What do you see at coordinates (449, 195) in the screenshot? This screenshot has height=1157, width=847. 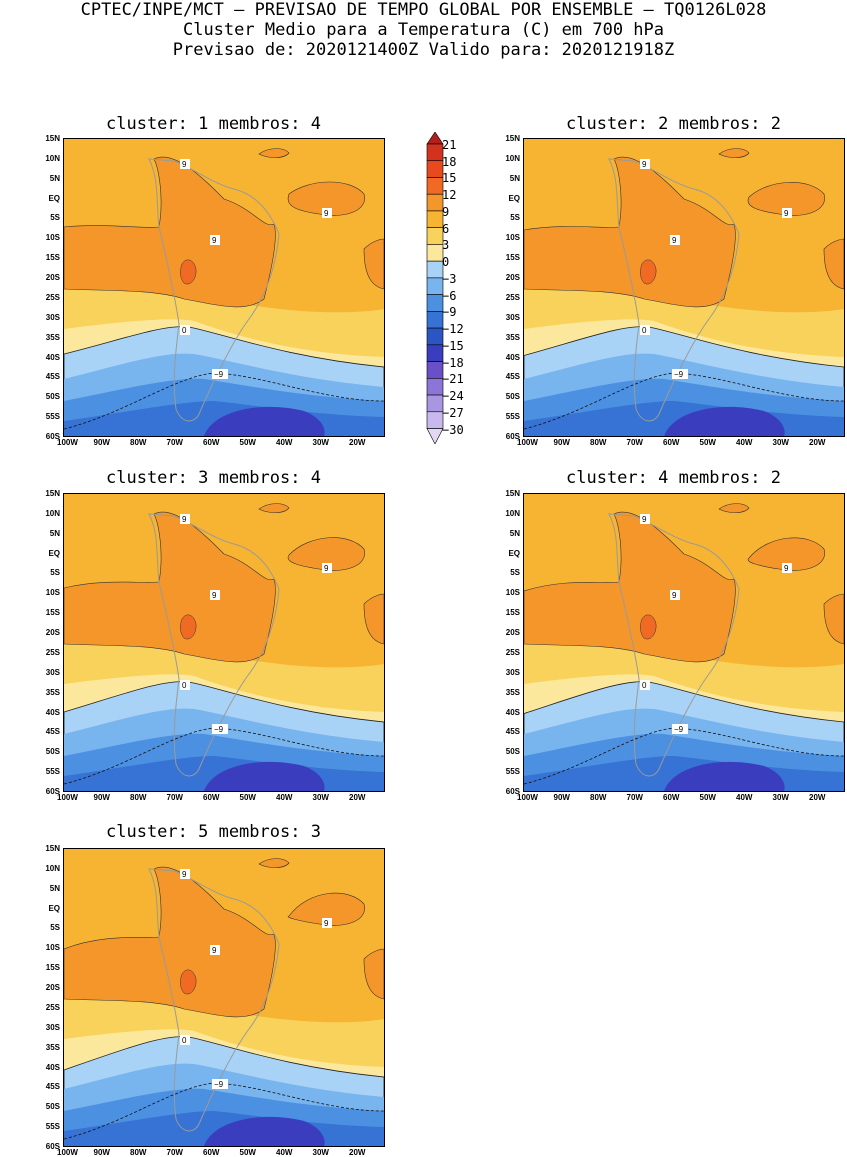 I see `colorbar-label: 12` at bounding box center [449, 195].